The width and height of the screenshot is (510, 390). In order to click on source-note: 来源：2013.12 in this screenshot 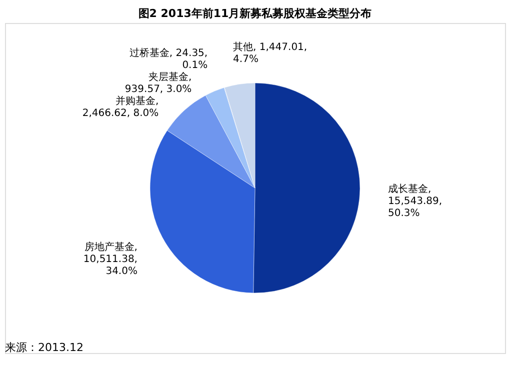, I will do `click(44, 347)`.